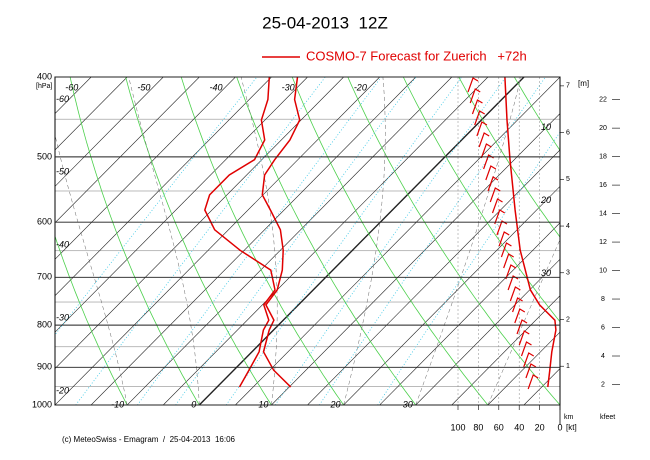 The height and width of the screenshot is (460, 650). I want to click on x-tick-label: 10, so click(263, 404).